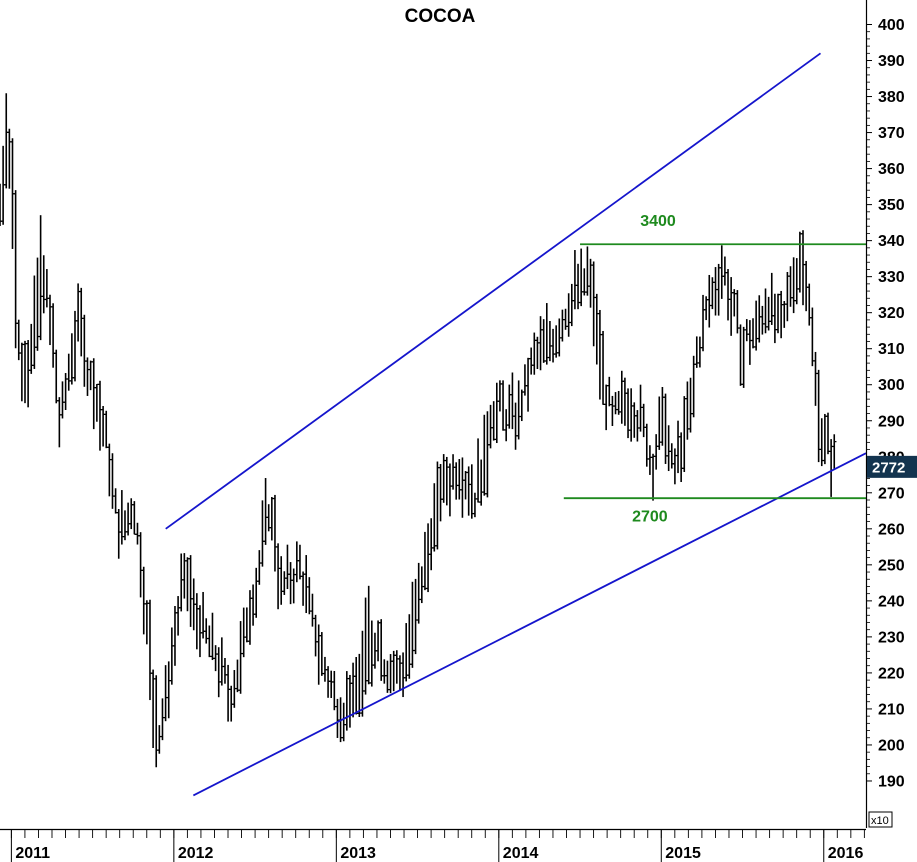  What do you see at coordinates (888, 467) in the screenshot?
I see `last-price-label: 2772` at bounding box center [888, 467].